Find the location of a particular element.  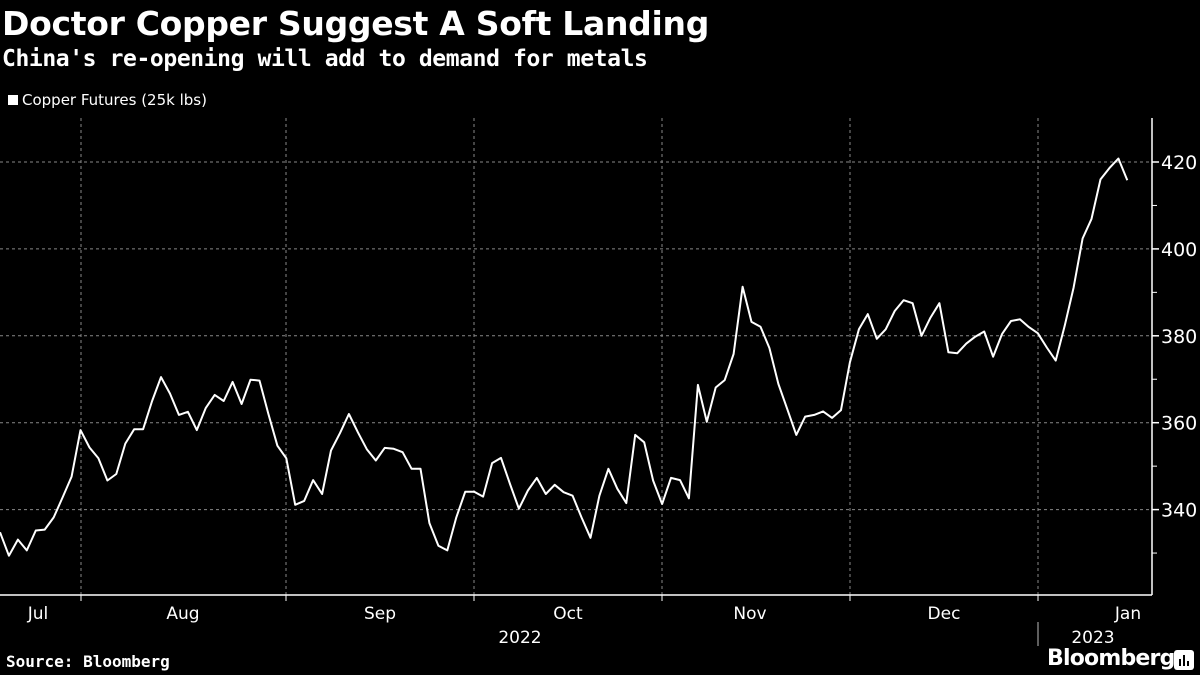

bloomberg-chart-icon is located at coordinates (1184, 660).